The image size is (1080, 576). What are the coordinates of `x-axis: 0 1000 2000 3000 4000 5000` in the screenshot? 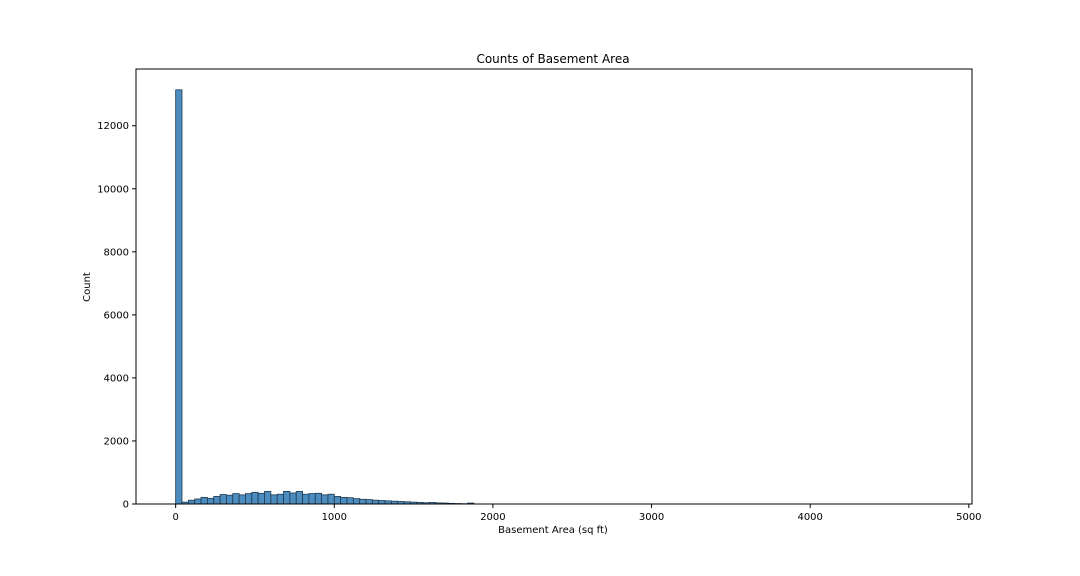 It's located at (577, 513).